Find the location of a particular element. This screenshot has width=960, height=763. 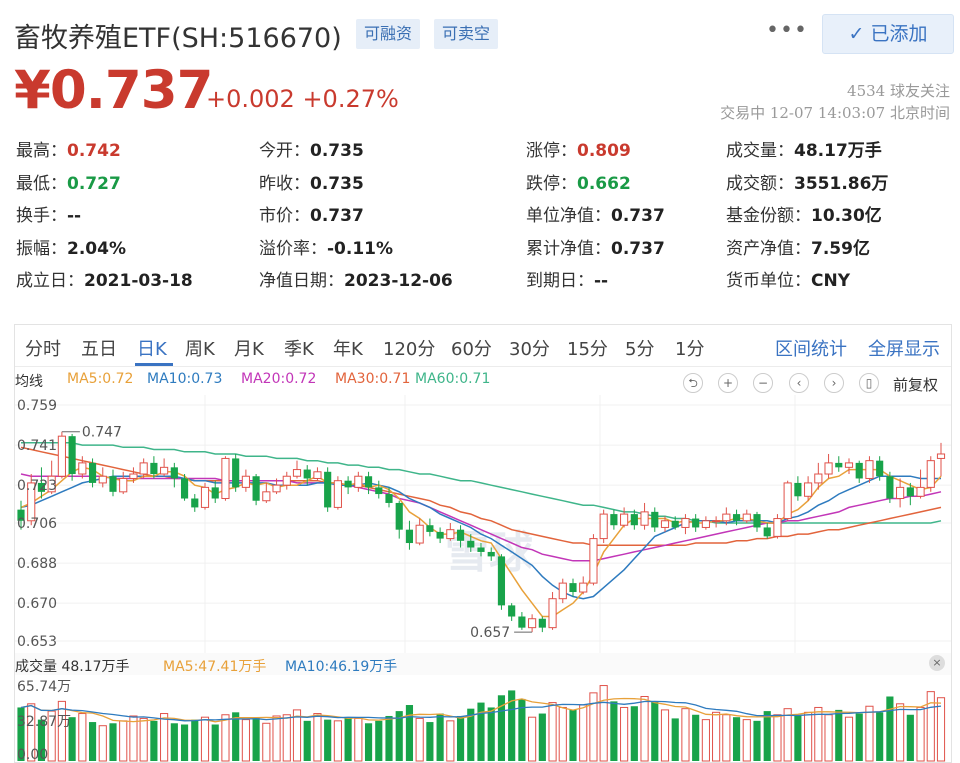

tab-6: 年K is located at coordinates (348, 349).